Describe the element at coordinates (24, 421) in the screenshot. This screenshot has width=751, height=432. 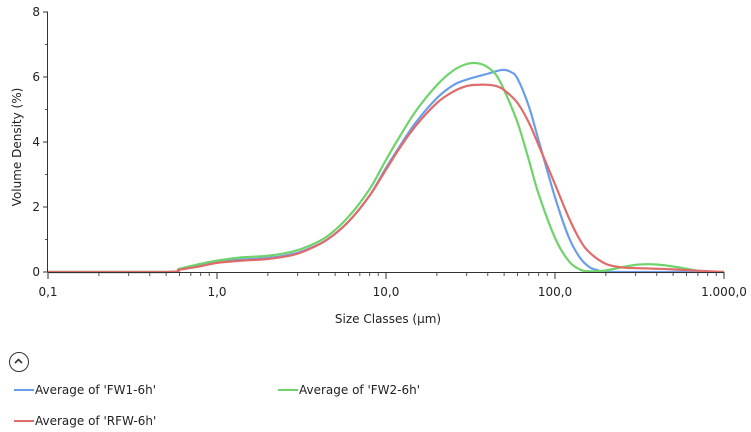
I see `legend-swatch-rfw` at that location.